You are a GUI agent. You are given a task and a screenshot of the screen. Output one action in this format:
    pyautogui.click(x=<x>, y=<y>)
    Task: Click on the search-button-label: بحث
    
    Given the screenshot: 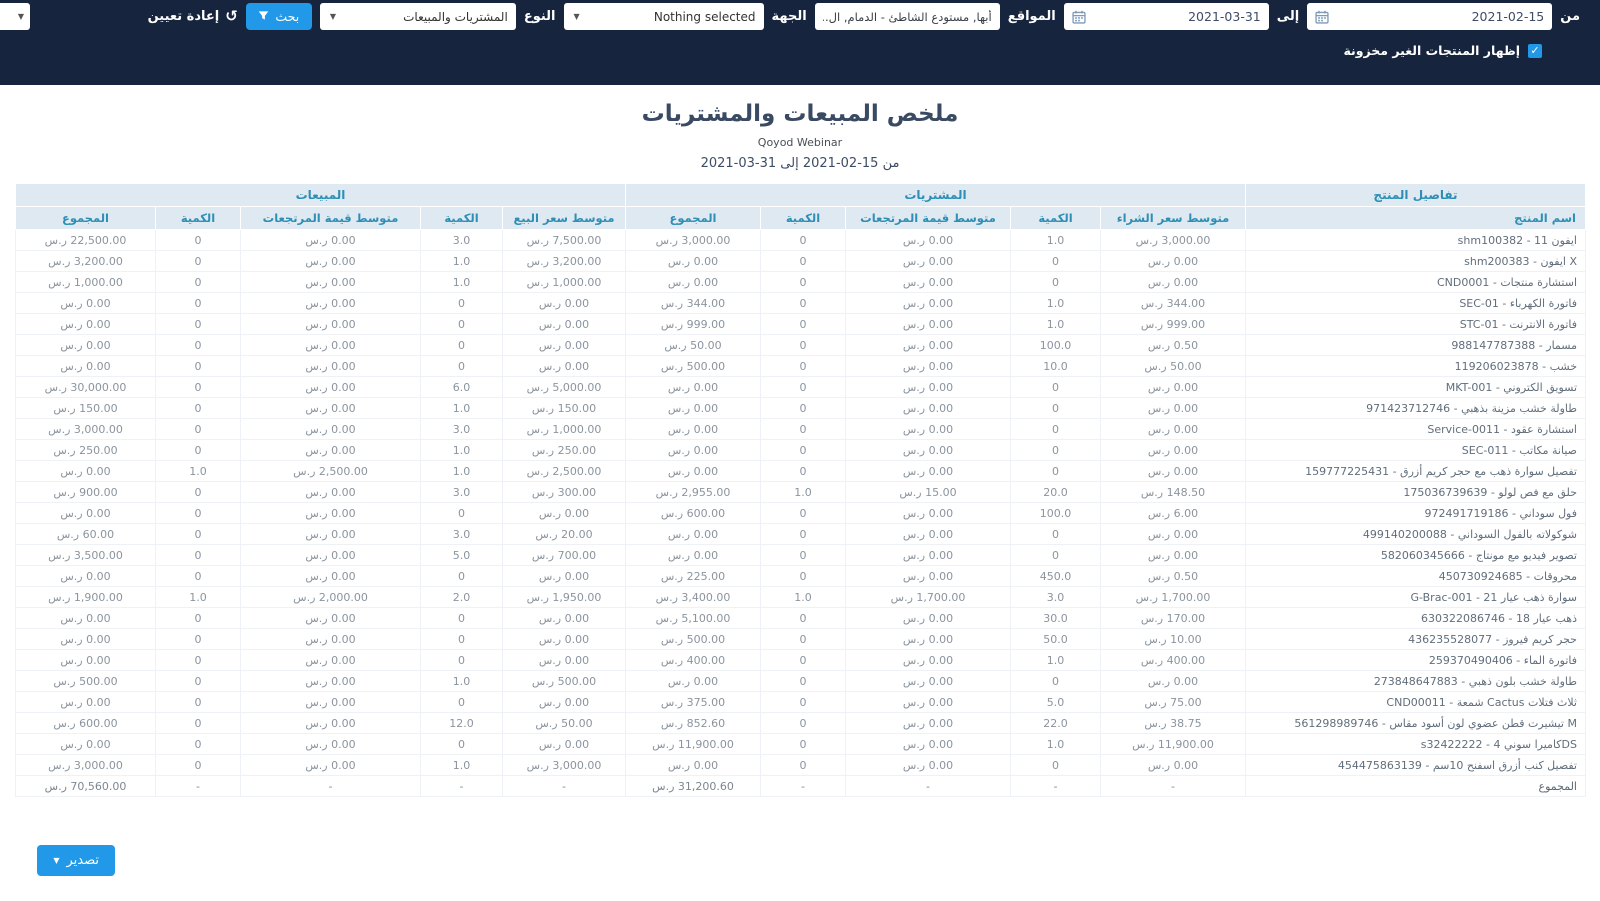 What is the action you would take?
    pyautogui.click(x=287, y=16)
    